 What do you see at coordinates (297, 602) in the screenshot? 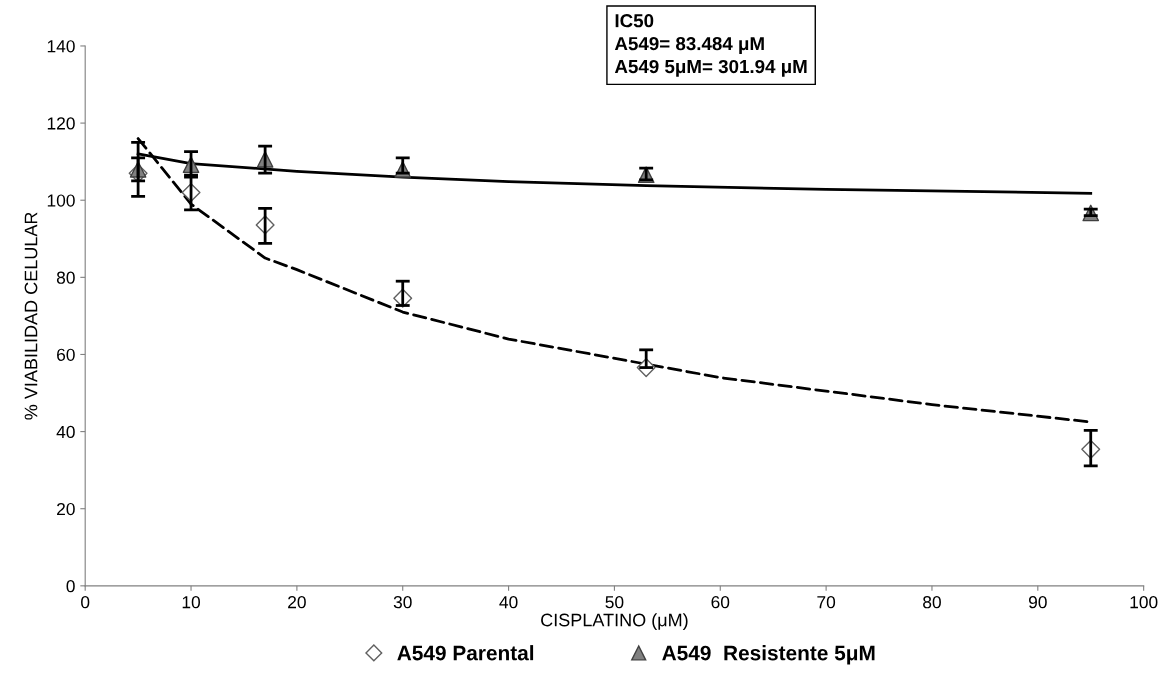
I see `x-tick-label: 20` at bounding box center [297, 602].